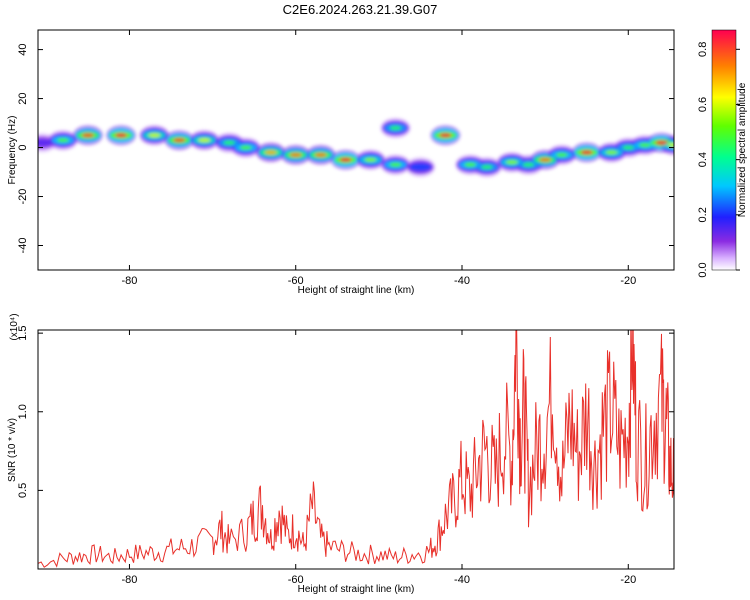  What do you see at coordinates (742, 149) in the screenshot?
I see `colorbar-label: Normalized spectral amplitude` at bounding box center [742, 149].